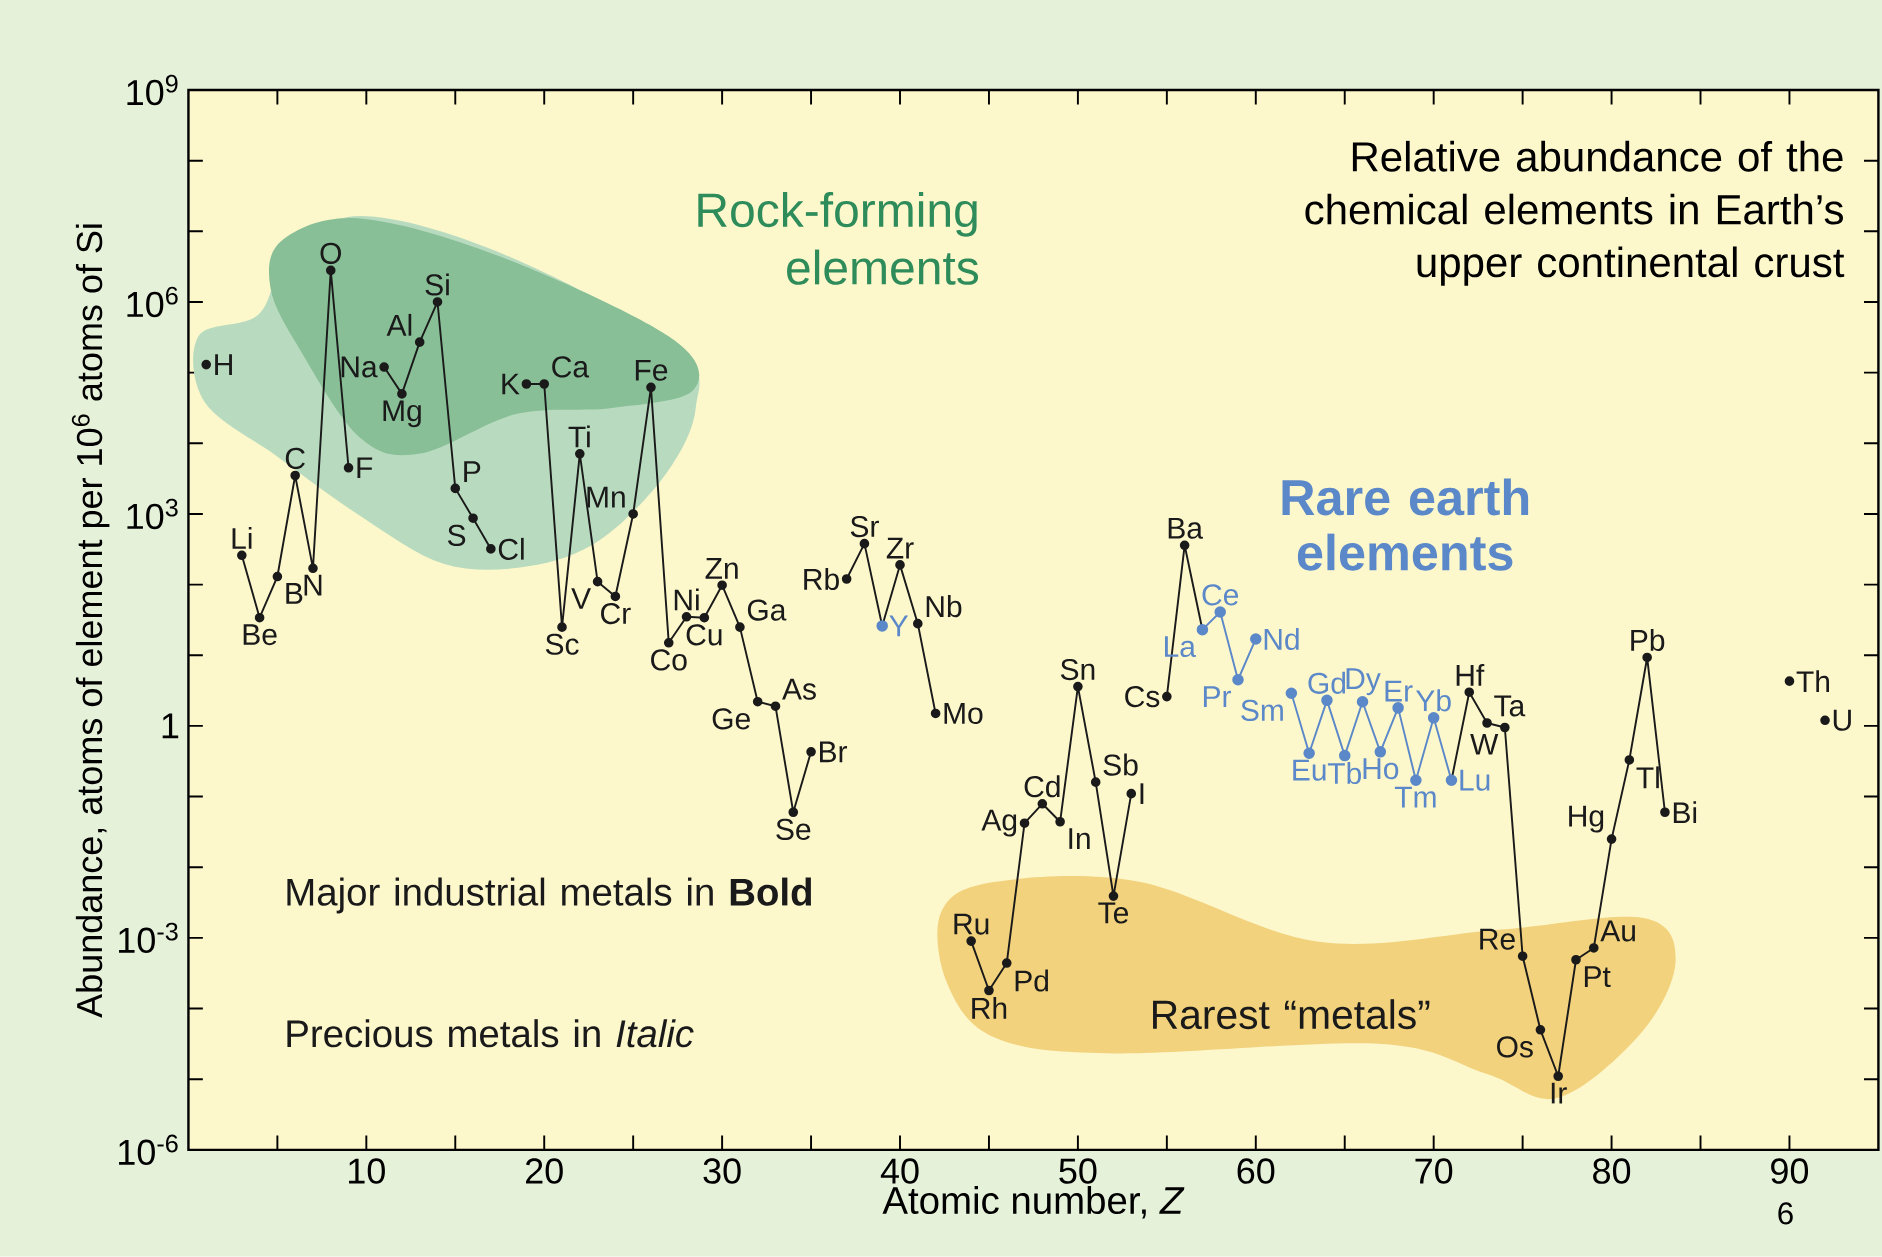 Image resolution: width=1882 pixels, height=1257 pixels. What do you see at coordinates (606, 497) in the screenshot?
I see `annotation: Mn` at bounding box center [606, 497].